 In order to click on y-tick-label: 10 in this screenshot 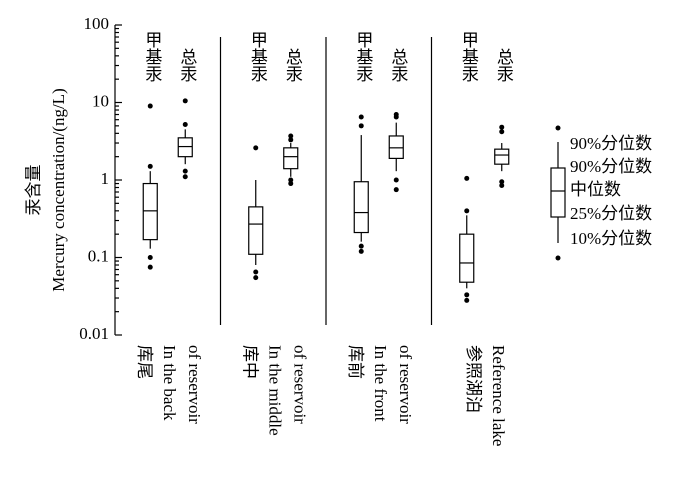, I will do `click(100, 100)`.